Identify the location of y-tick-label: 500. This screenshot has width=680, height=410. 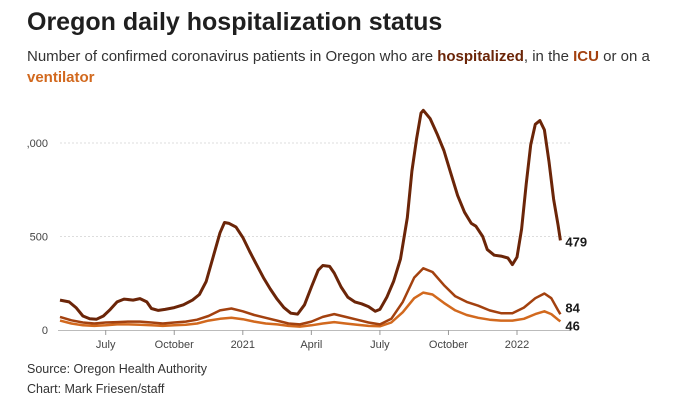
(39, 238).